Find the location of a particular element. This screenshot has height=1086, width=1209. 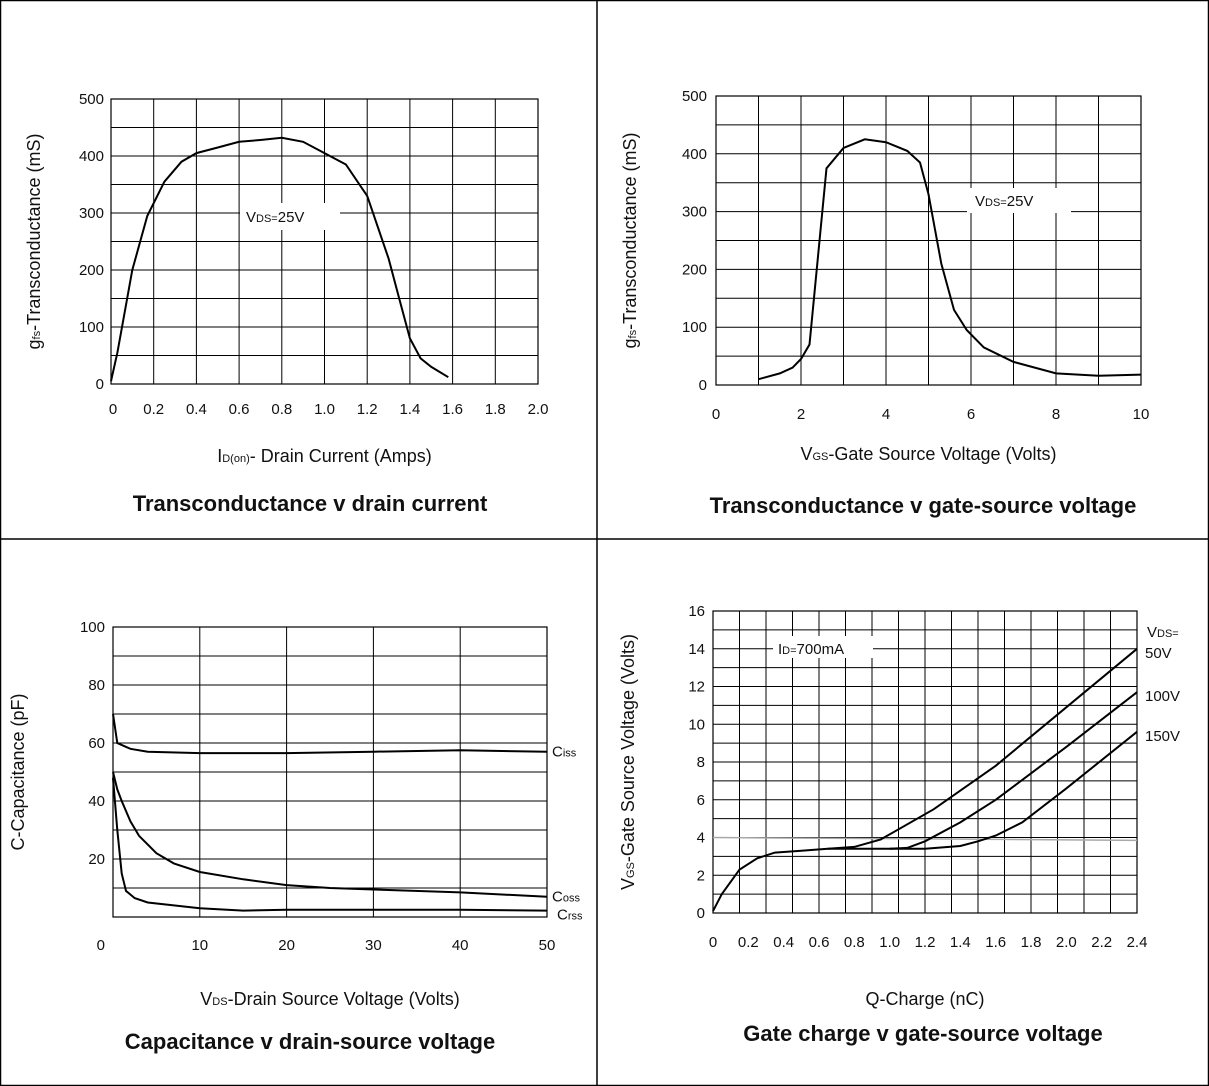

y-tick-label: 500 is located at coordinates (694, 96).